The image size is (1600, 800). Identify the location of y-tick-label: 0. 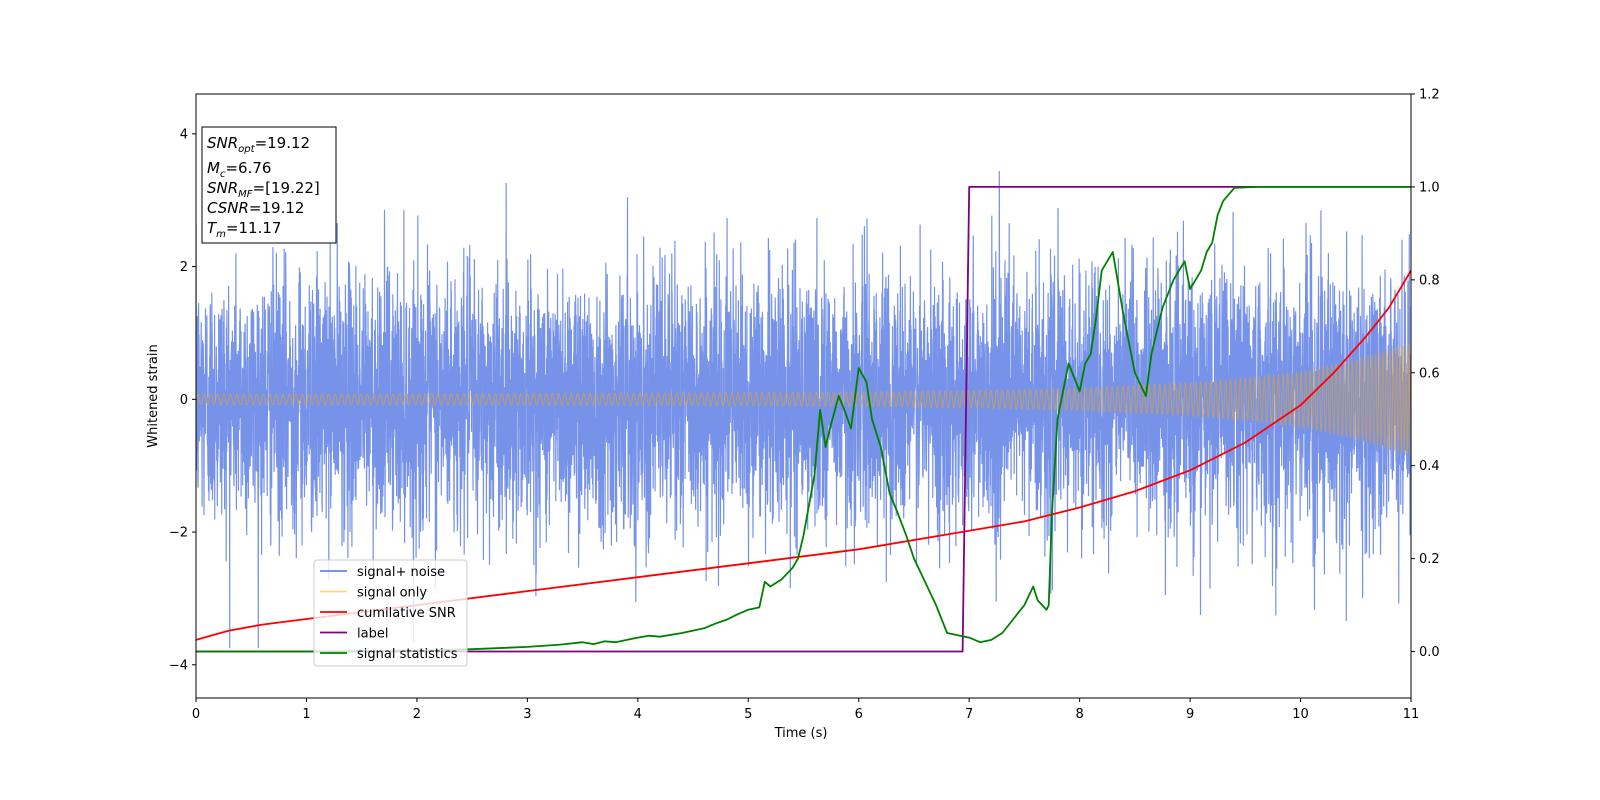
(184, 400).